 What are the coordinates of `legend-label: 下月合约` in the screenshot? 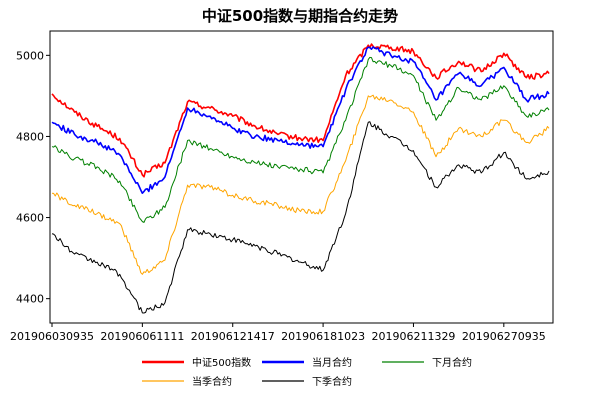 It's located at (452, 362).